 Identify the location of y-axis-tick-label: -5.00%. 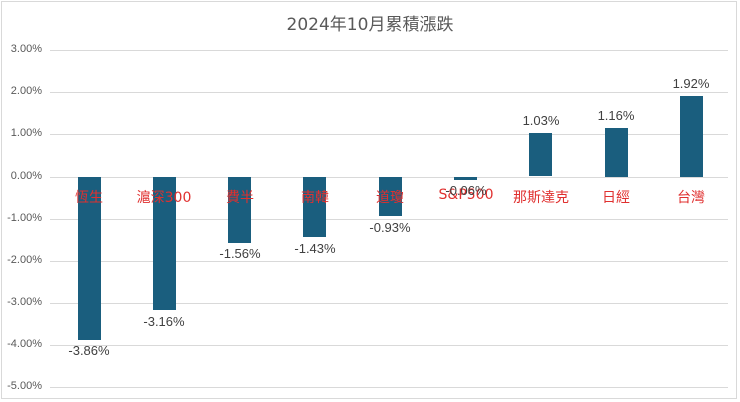
(24, 386).